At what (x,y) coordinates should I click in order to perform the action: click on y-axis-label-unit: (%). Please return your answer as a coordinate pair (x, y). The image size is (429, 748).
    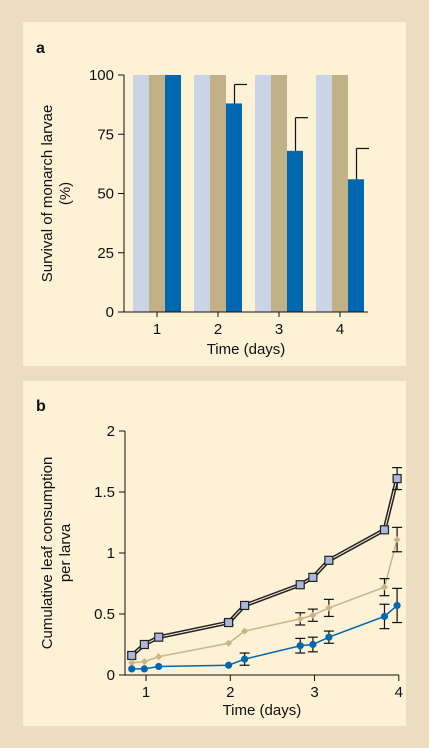
    Looking at the image, I should click on (65, 193).